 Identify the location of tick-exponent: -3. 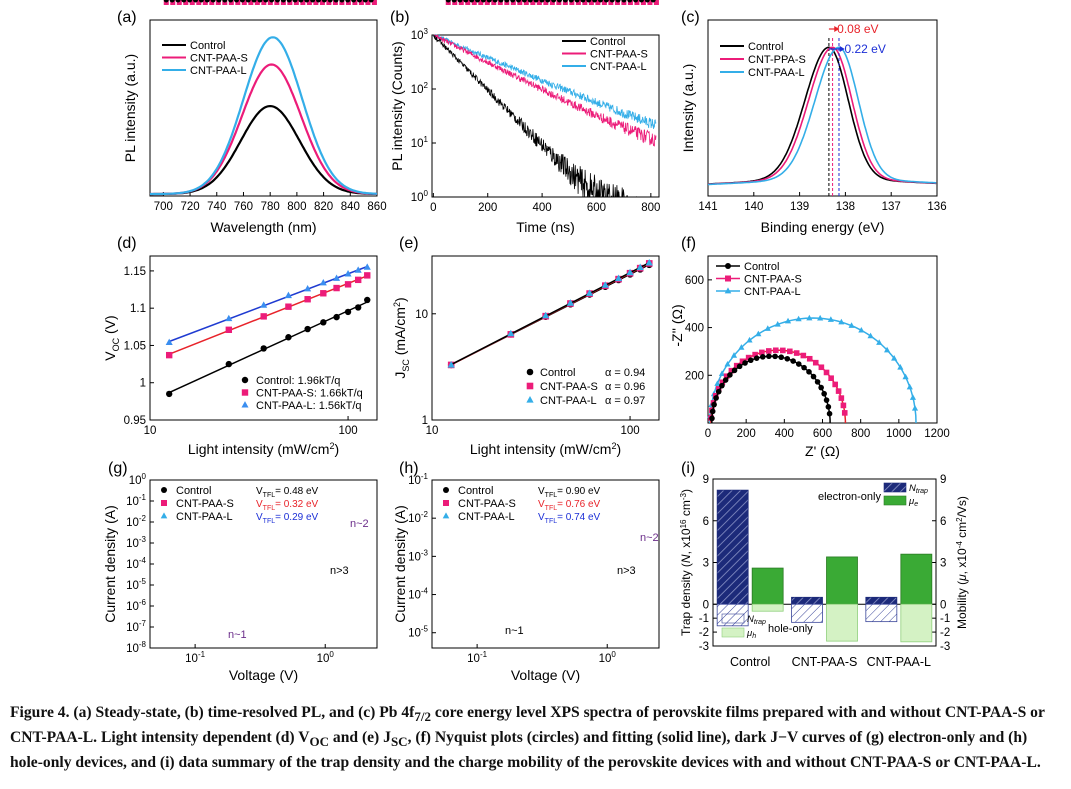
(425, 552).